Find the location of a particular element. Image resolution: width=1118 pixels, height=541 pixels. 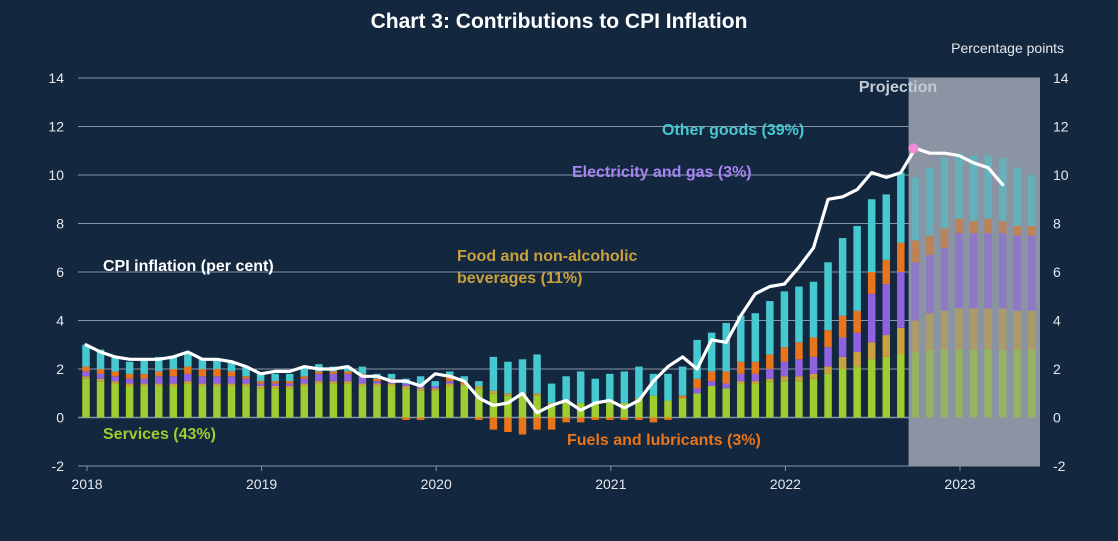

annotation-food-line1: Food and non-alcoholic is located at coordinates (547, 256).